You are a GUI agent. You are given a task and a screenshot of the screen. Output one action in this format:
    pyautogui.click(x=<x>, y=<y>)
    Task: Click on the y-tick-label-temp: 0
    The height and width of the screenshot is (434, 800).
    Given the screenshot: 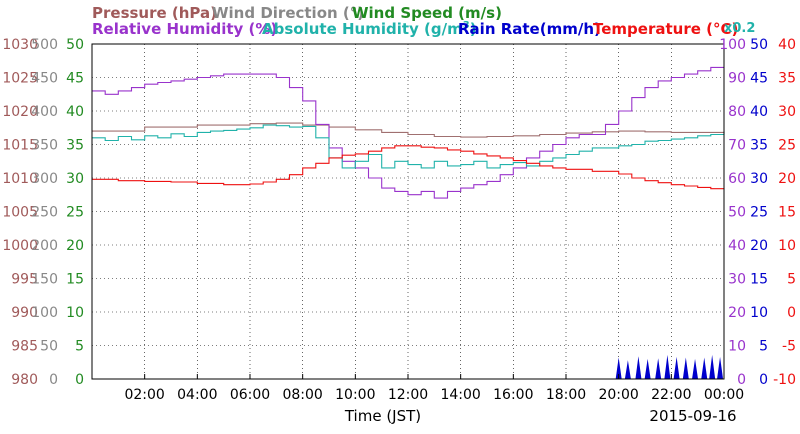 What is the action you would take?
    pyautogui.click(x=791, y=313)
    